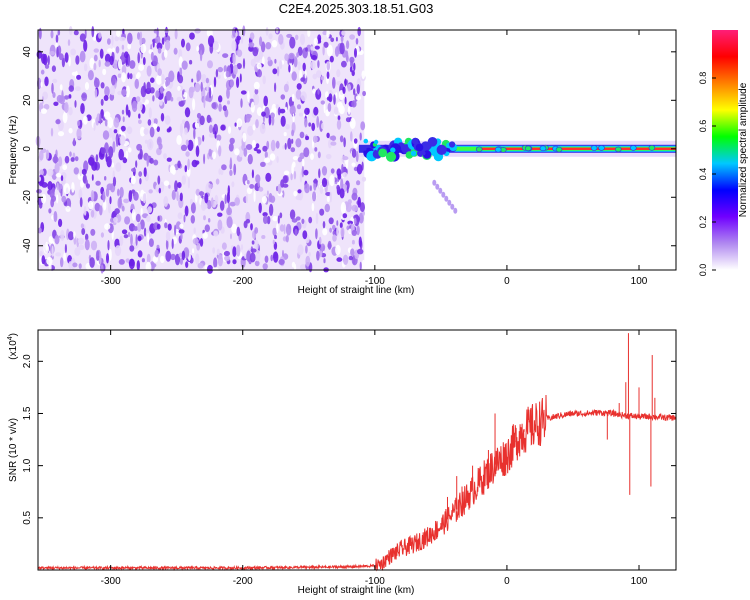  I want to click on snr-ylabel: SNR (10 * v/v), so click(13, 450).